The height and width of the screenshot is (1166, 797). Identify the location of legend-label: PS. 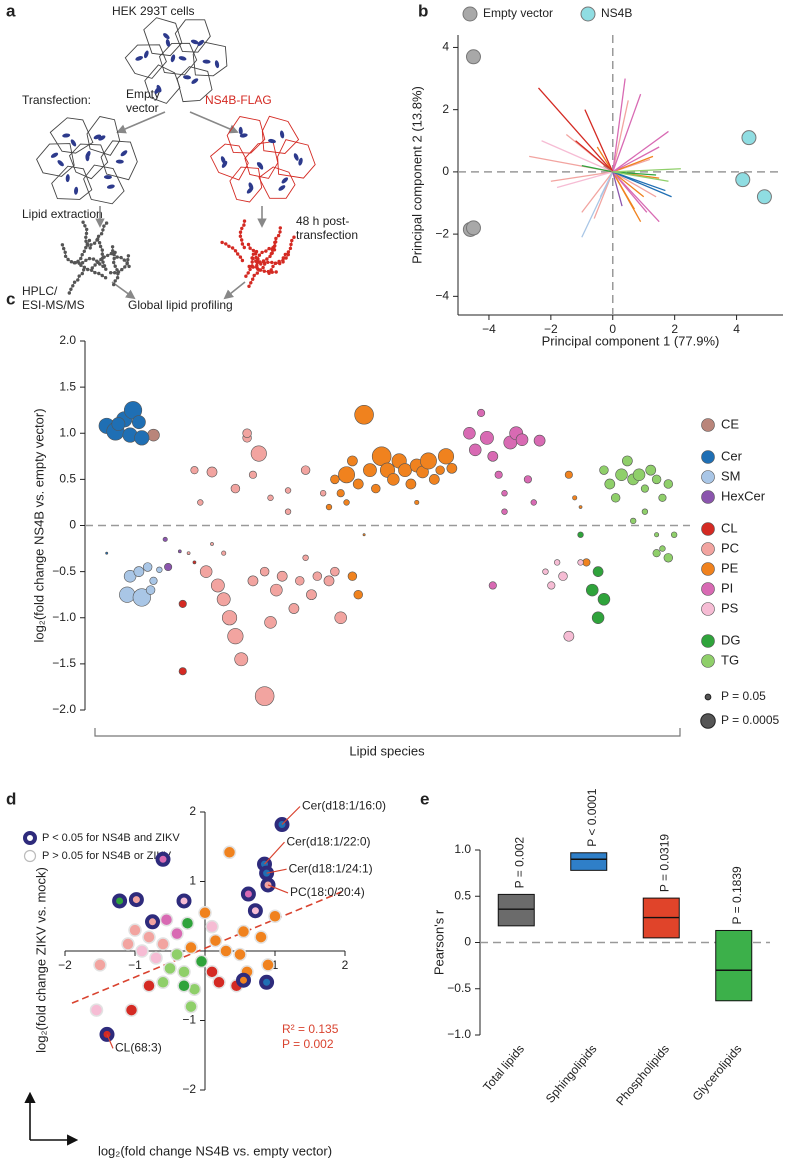
(730, 607).